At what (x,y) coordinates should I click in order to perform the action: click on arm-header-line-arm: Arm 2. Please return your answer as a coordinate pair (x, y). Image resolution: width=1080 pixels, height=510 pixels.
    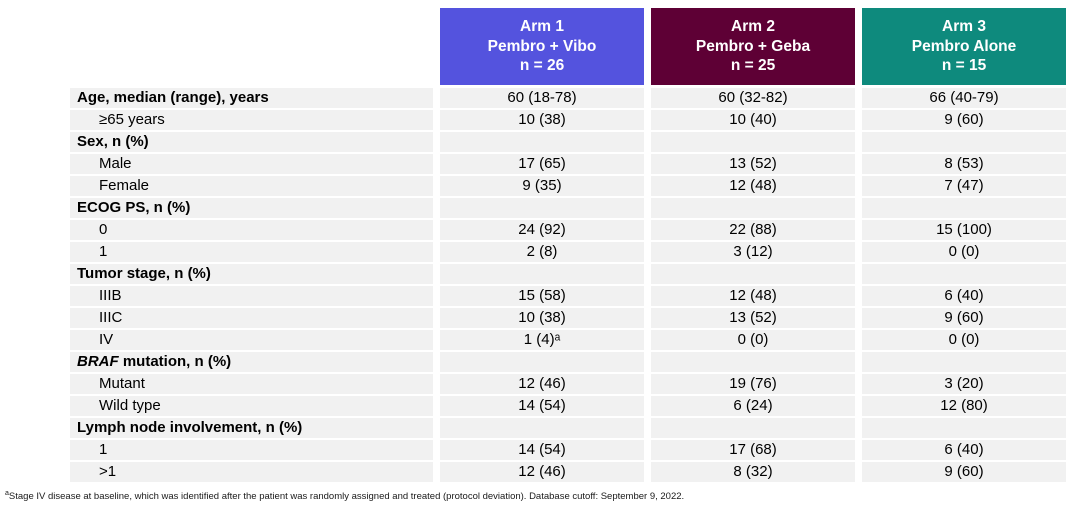
    Looking at the image, I should click on (753, 27).